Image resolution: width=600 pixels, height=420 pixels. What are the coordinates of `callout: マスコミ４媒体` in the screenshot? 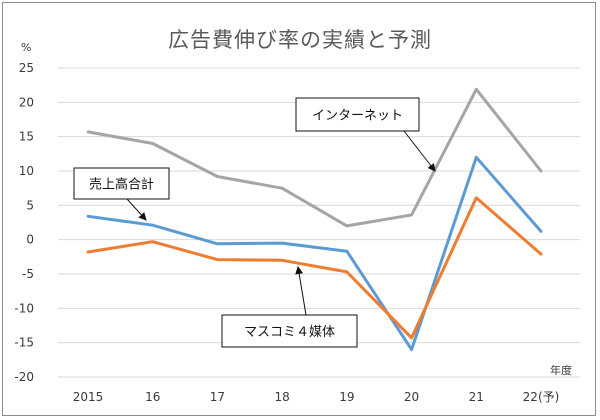 It's located at (289, 307).